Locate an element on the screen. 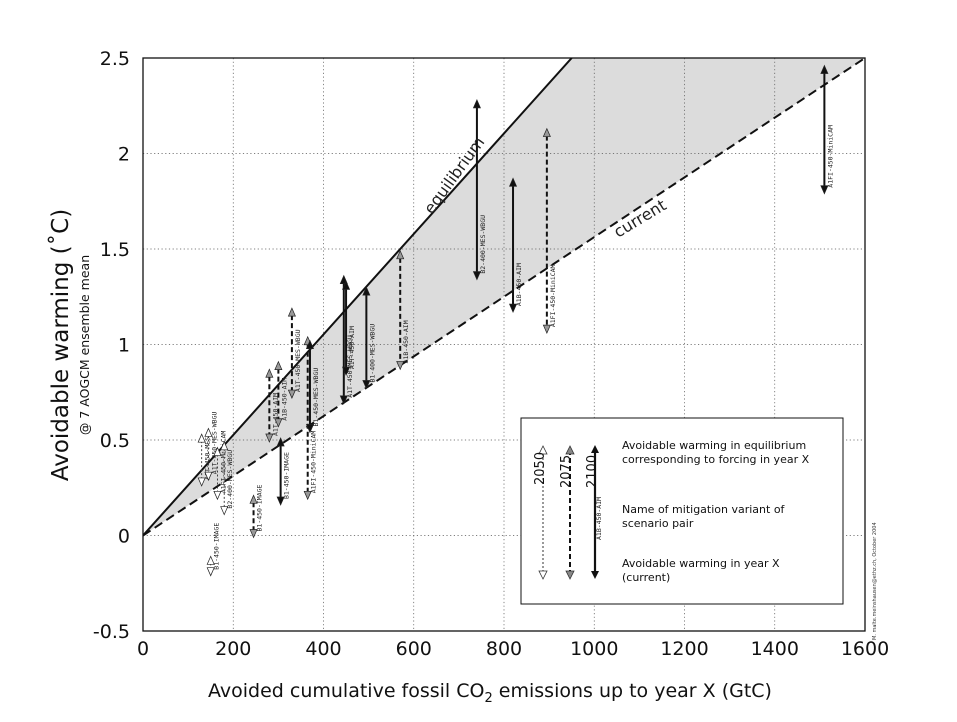 The width and height of the screenshot is (957, 722). legend-2075-up-arrowhead is located at coordinates (570, 450).